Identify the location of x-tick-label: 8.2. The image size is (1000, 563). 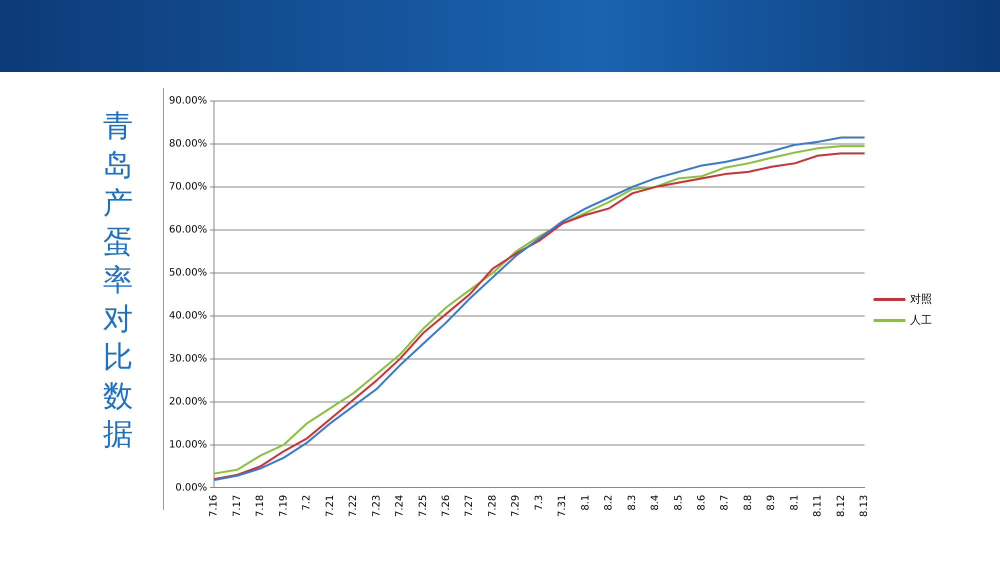
(609, 502).